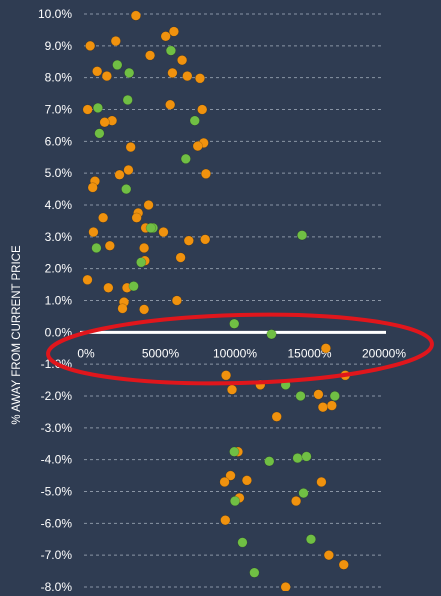 The image size is (441, 596). I want to click on x-tick-labels: 0% 5000% 10000% 15000% 20000%, so click(241, 353).